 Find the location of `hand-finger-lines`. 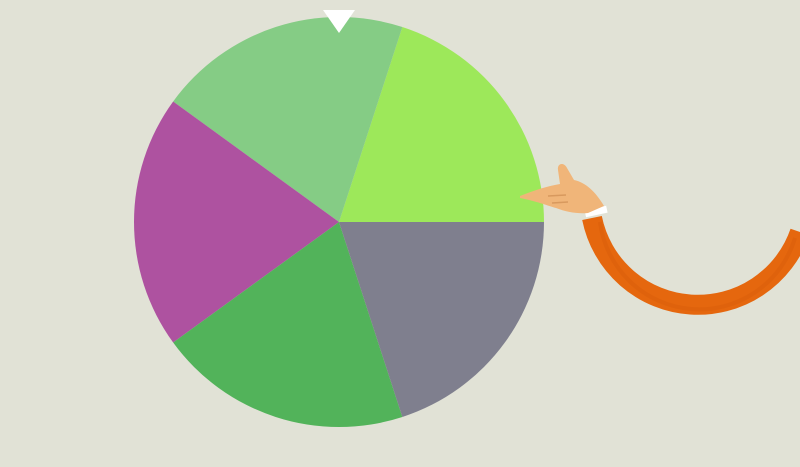

hand-finger-lines is located at coordinates (558, 199).